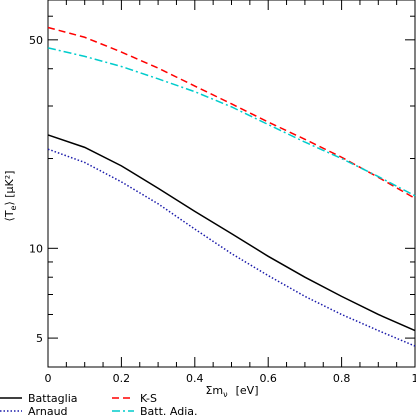 The width and height of the screenshot is (416, 416). I want to click on y-tick-label: 10, so click(36, 248).